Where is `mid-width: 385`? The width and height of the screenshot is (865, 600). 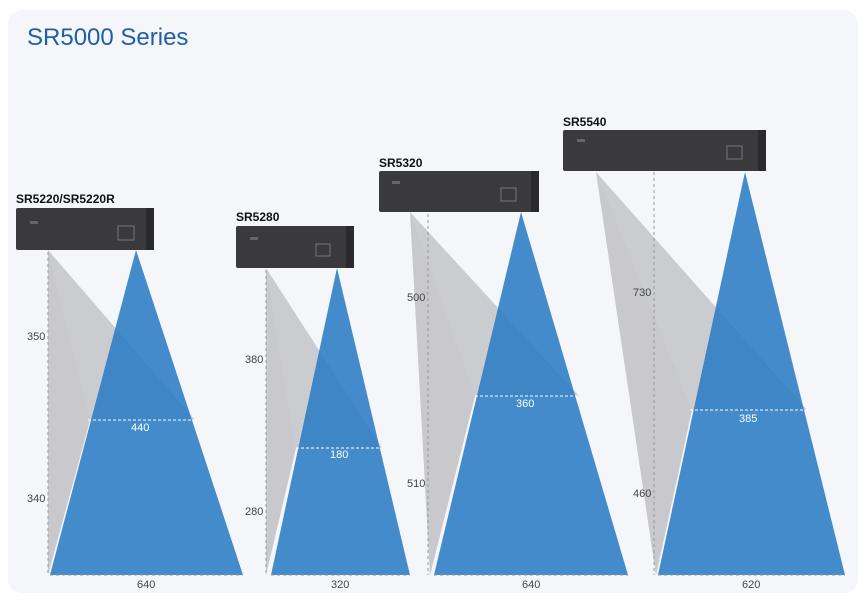
mid-width: 385 is located at coordinates (748, 419).